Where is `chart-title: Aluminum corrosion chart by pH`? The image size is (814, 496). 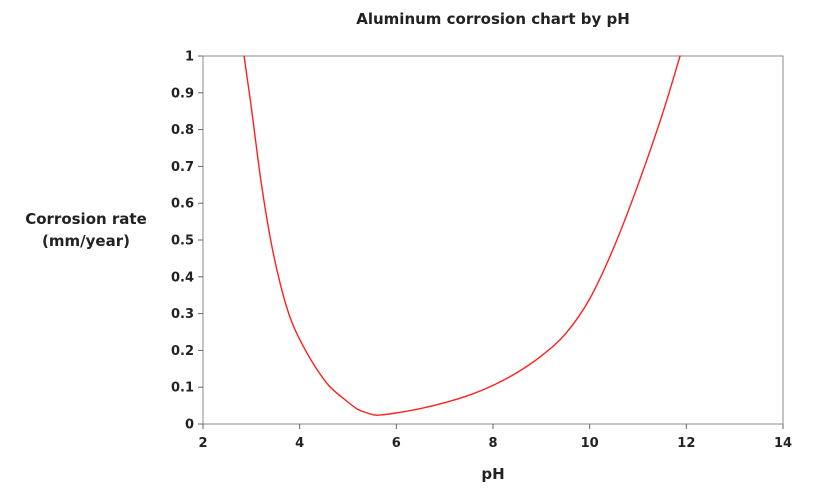
chart-title: Aluminum corrosion chart by pH is located at coordinates (493, 19).